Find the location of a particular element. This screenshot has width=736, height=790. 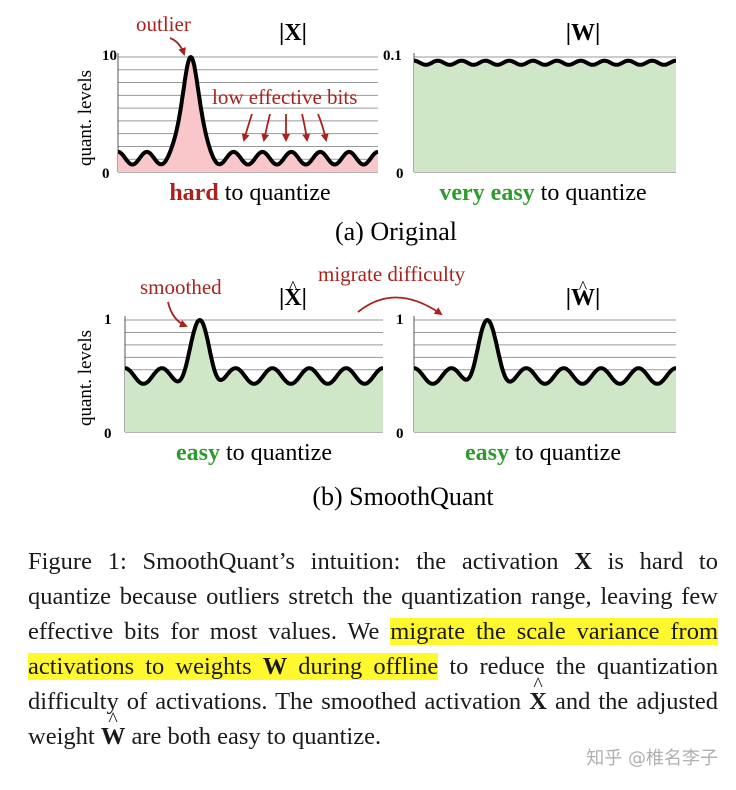

fill-b-w is located at coordinates (545, 376).